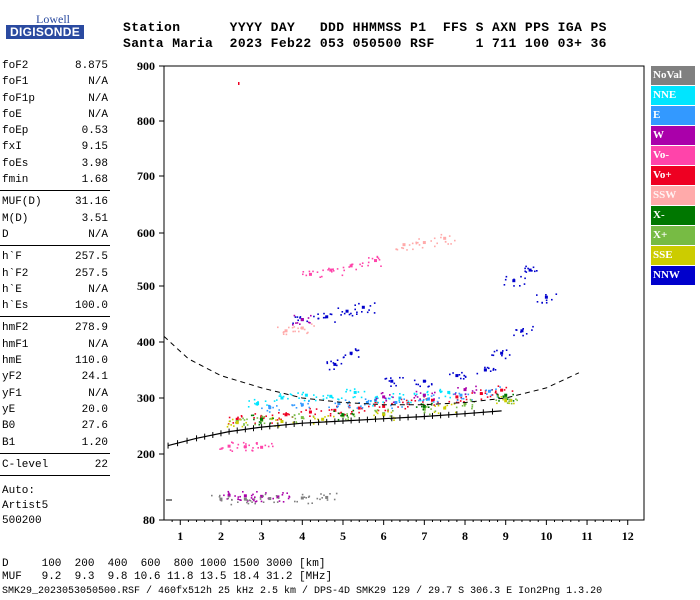  What do you see at coordinates (94, 218) in the screenshot?
I see `param-value: 3.51` at bounding box center [94, 218].